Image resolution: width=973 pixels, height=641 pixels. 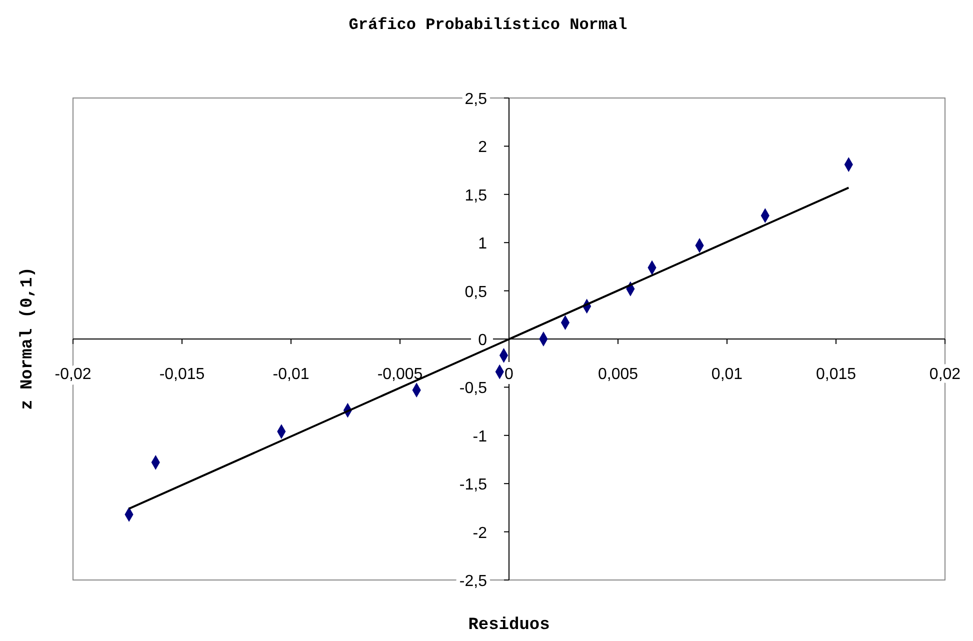 What do you see at coordinates (400, 374) in the screenshot?
I see `x-tick-label: -0,005` at bounding box center [400, 374].